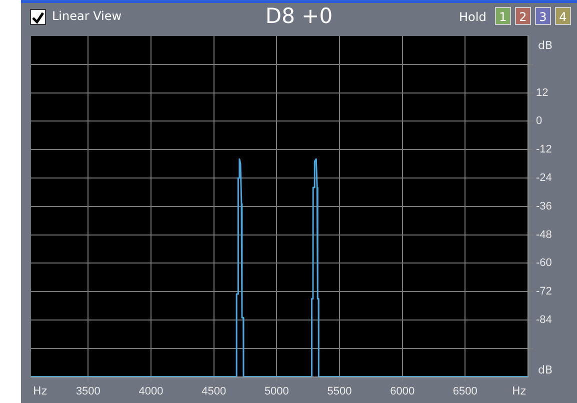  I want to click on y-tick-label: -48, so click(544, 234).